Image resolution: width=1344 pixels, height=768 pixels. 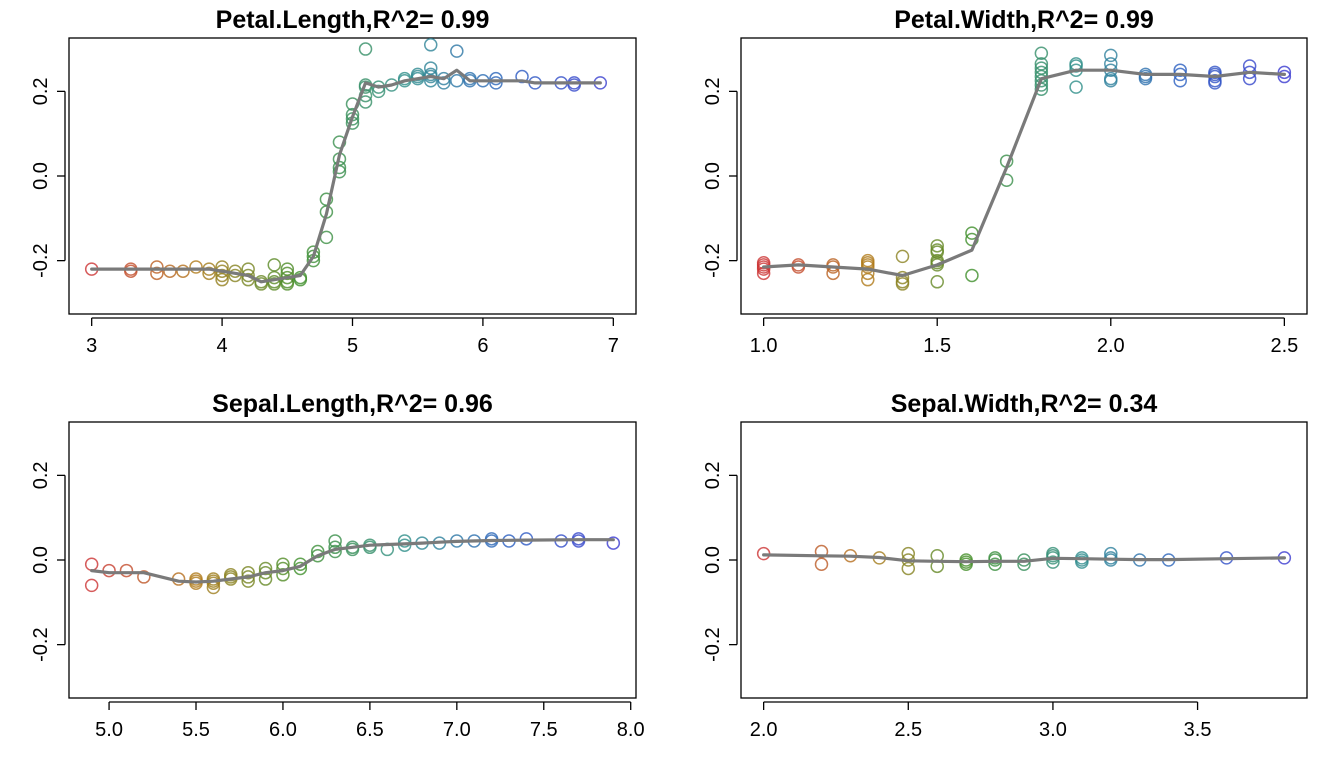 I want to click on x-tick-label: 1.0, so click(x=764, y=346).